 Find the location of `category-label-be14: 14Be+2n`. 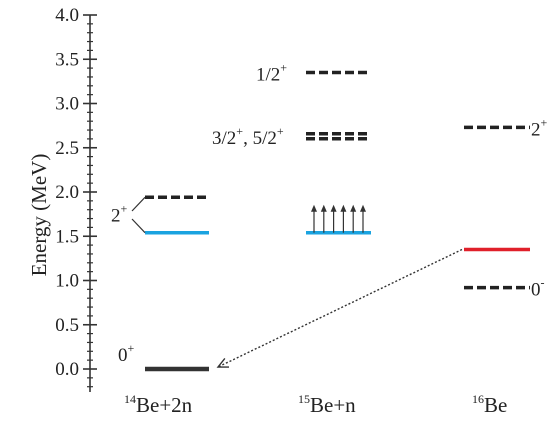

category-label-be14: 14Be+2n is located at coordinates (158, 404).